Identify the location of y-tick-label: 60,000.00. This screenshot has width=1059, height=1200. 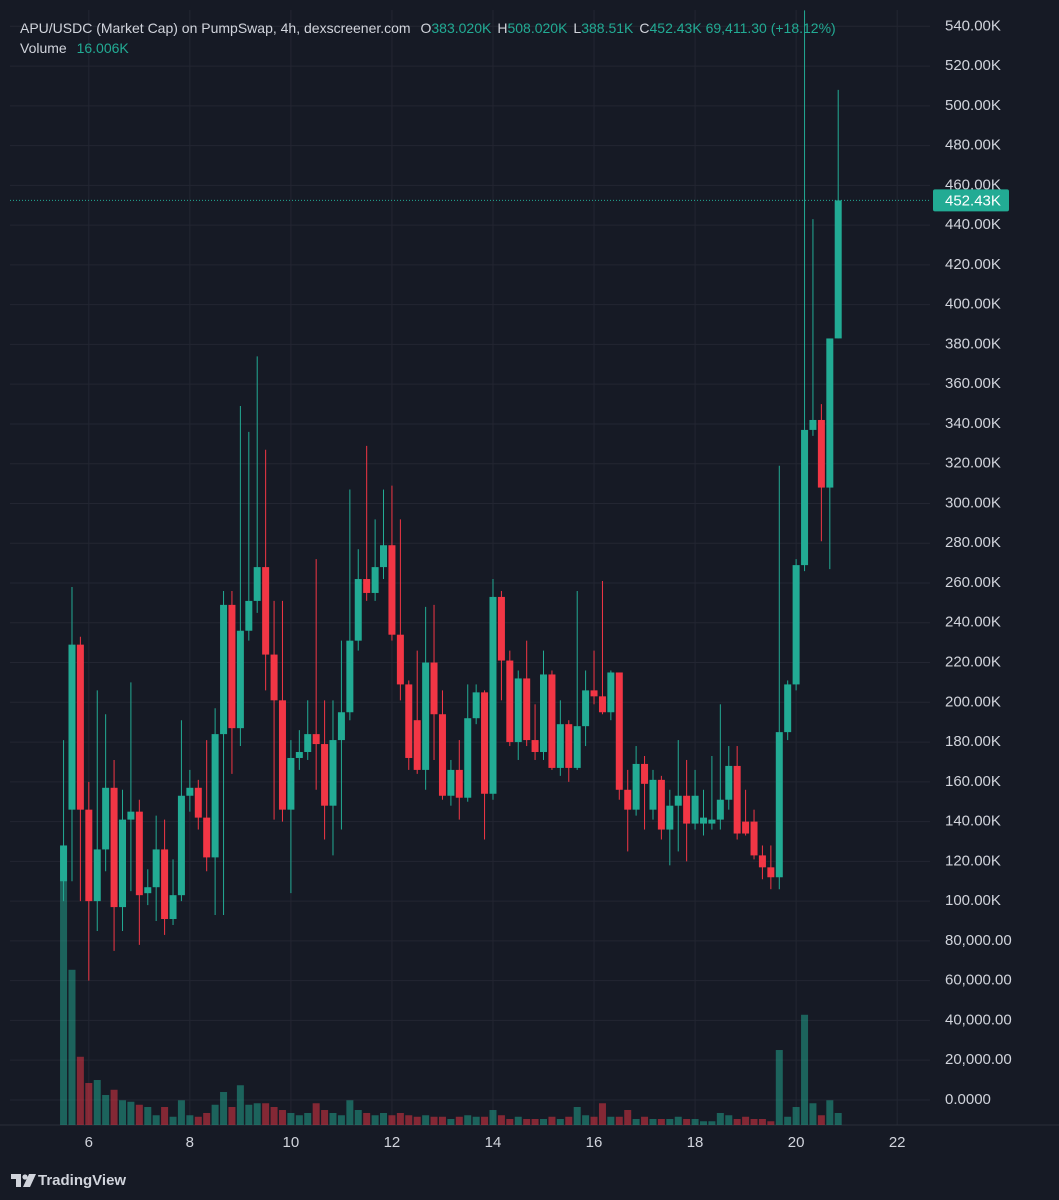
(978, 980).